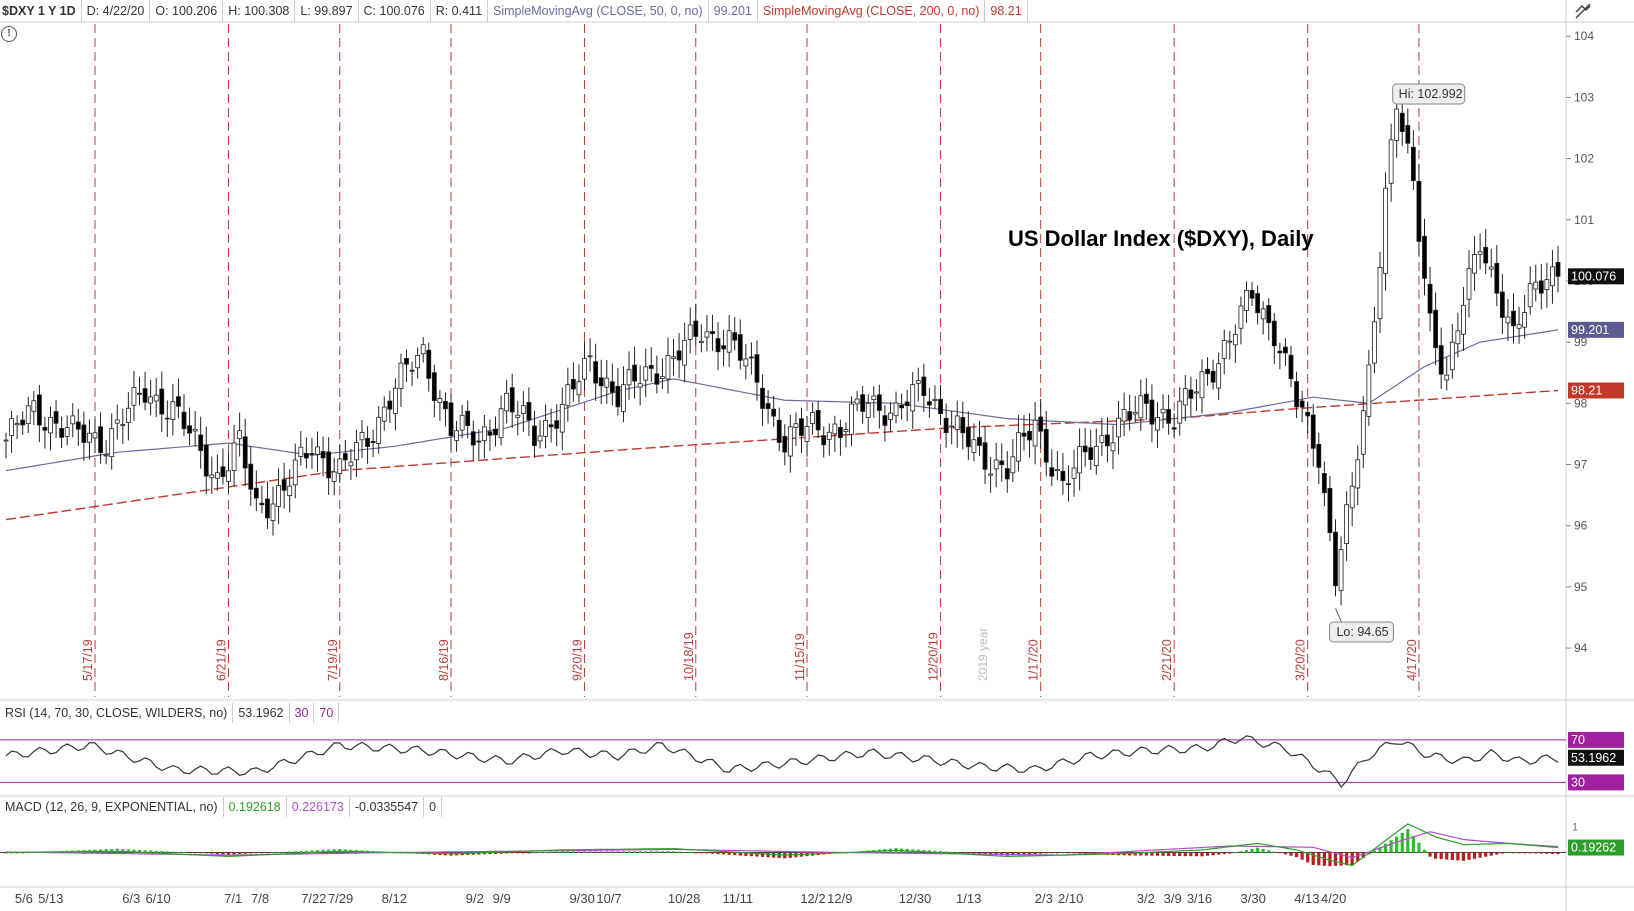 Image resolution: width=1634 pixels, height=911 pixels. What do you see at coordinates (157, 898) in the screenshot?
I see `x-tick-label: 6/10` at bounding box center [157, 898].